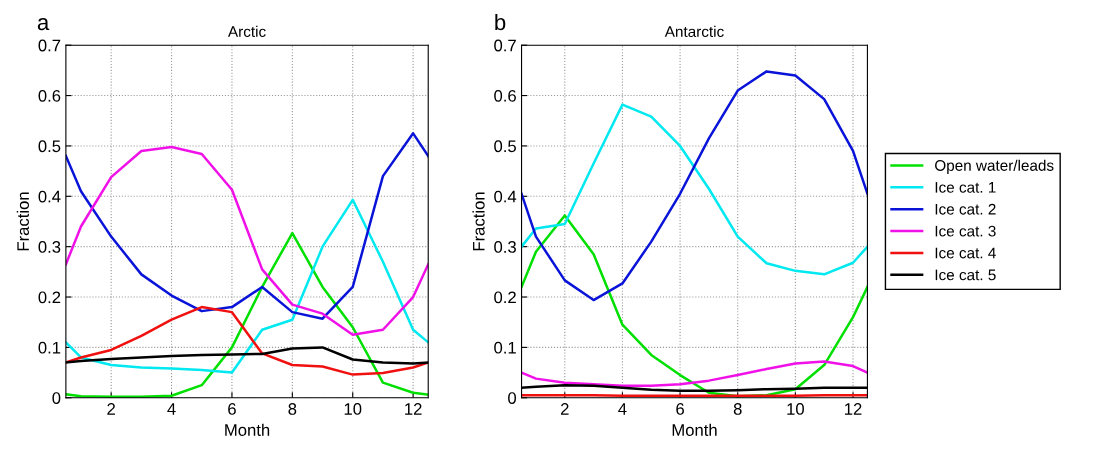  Describe the element at coordinates (694, 31) in the screenshot. I see `chart-title: Antarctic` at that location.